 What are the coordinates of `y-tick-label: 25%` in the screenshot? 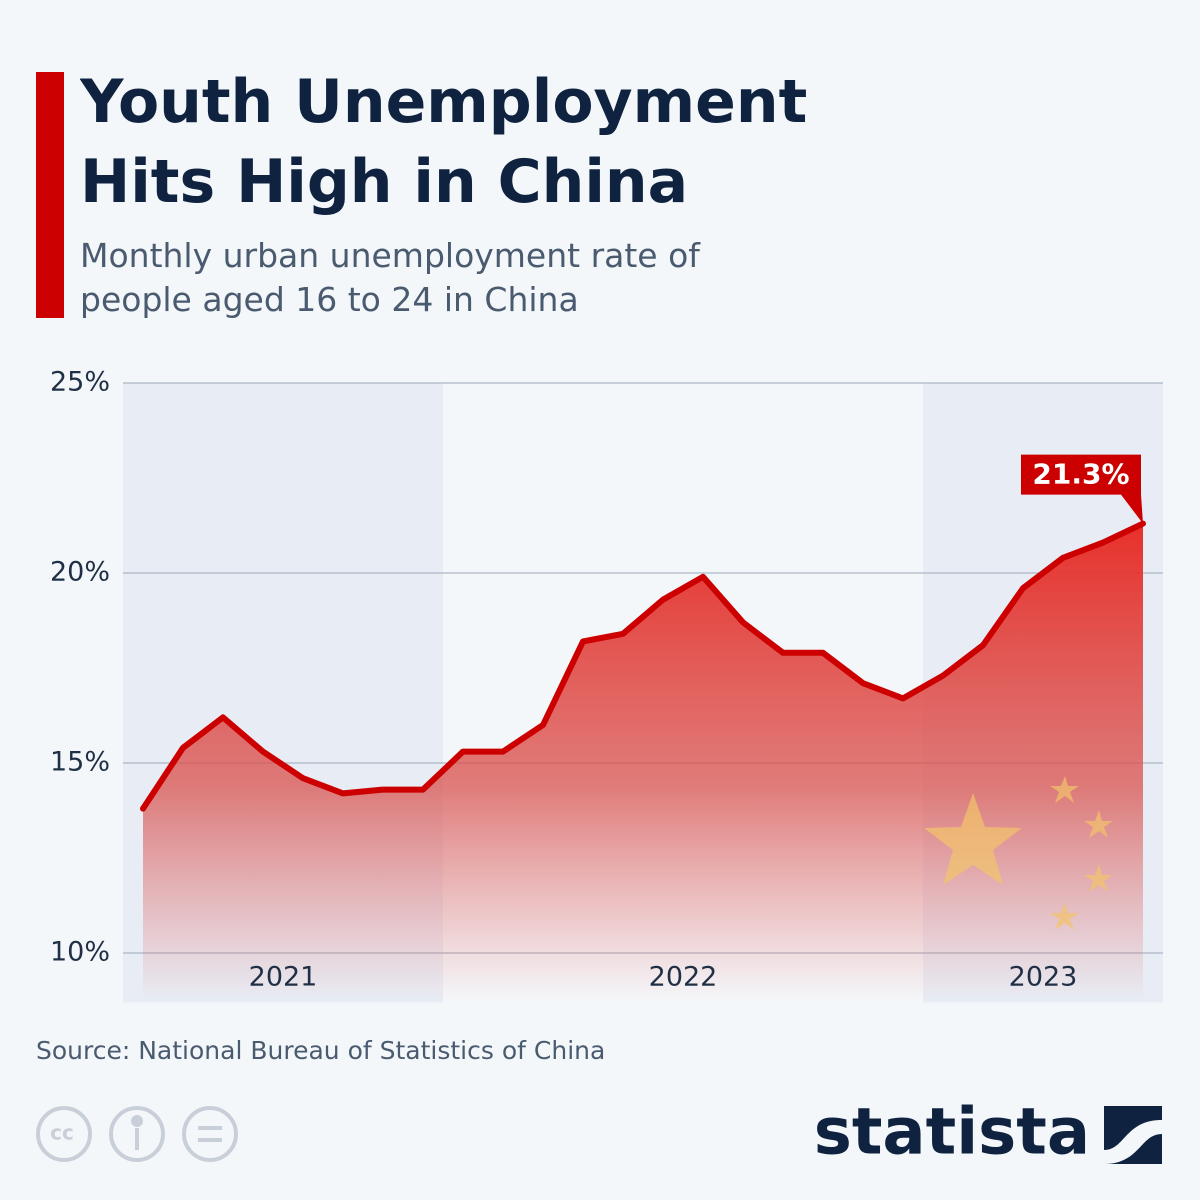 It's located at (80, 382).